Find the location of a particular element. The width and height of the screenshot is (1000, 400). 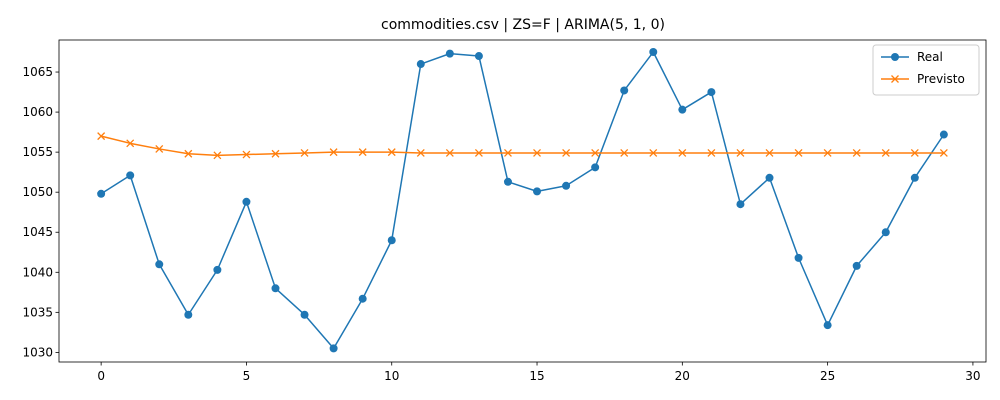

y-tick-label: 1050 is located at coordinates (37, 192).